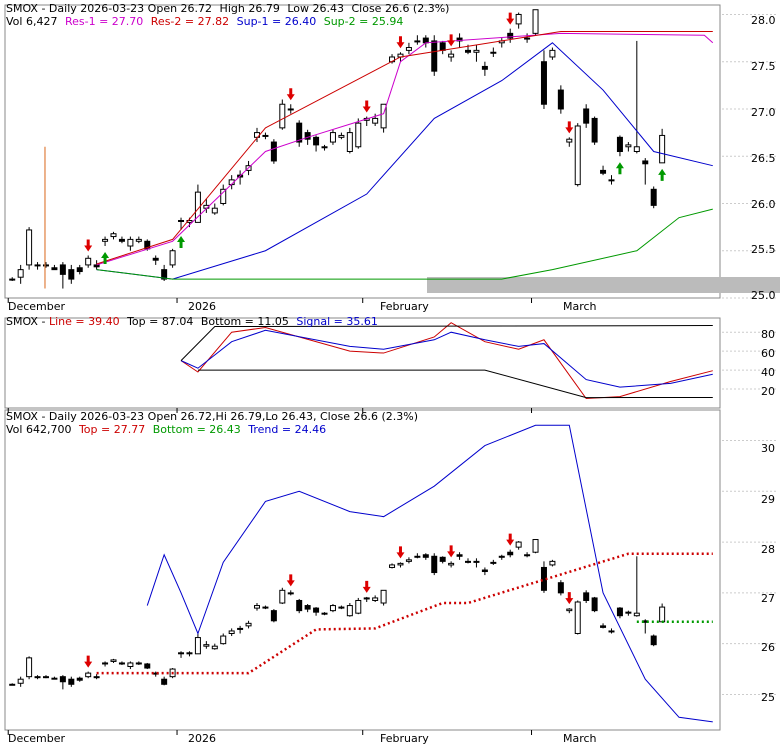 Image resolution: width=780 pixels, height=745 pixels. I want to click on band-top, so click(404, 613).